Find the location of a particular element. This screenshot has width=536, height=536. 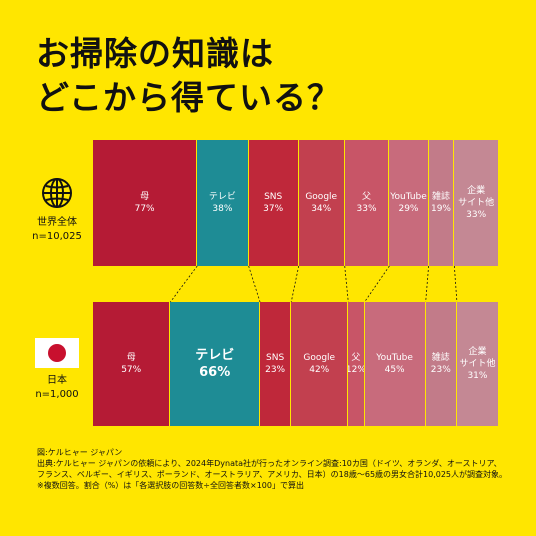

bar-segment-father: 父 12% is located at coordinates (356, 364).